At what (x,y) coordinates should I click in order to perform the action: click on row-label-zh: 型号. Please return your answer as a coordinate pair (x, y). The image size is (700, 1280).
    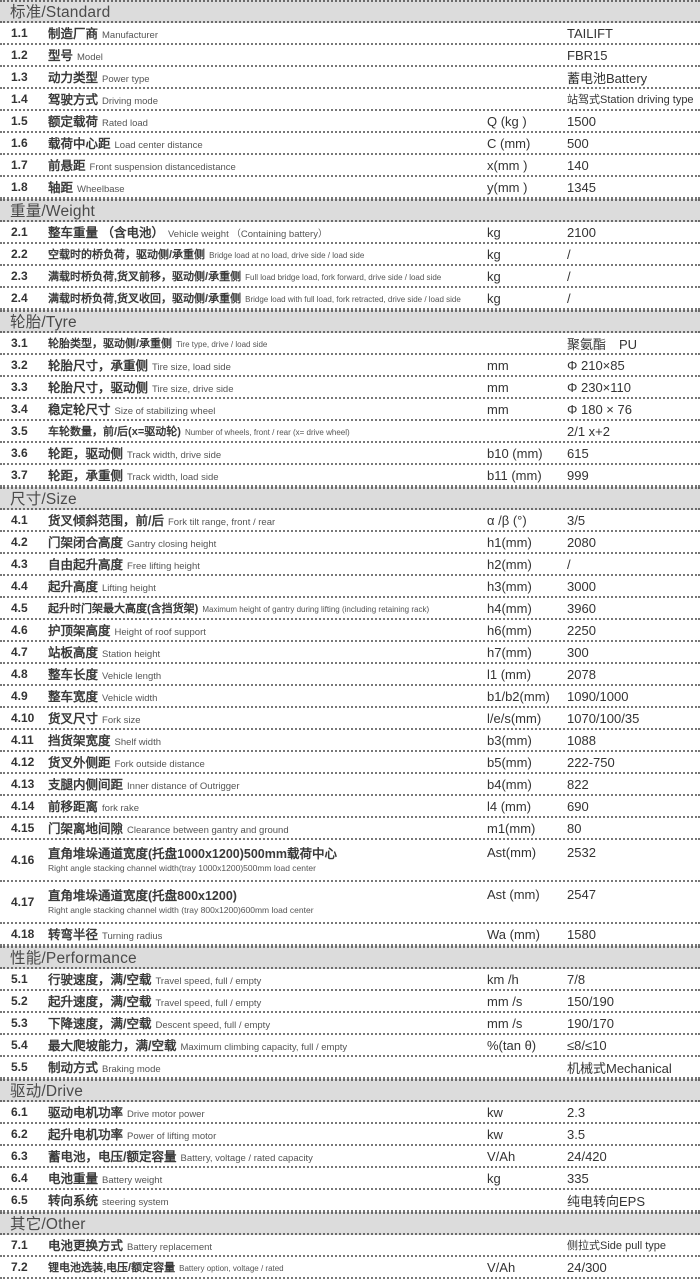
    Looking at the image, I should click on (61, 56).